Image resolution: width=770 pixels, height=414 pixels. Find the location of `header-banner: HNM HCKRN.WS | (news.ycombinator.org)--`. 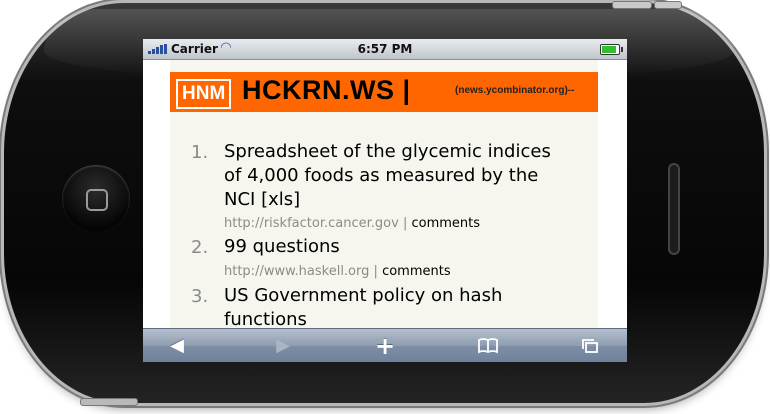

header-banner: HNM HCKRN.WS | (news.ycombinator.org)-- is located at coordinates (384, 92).